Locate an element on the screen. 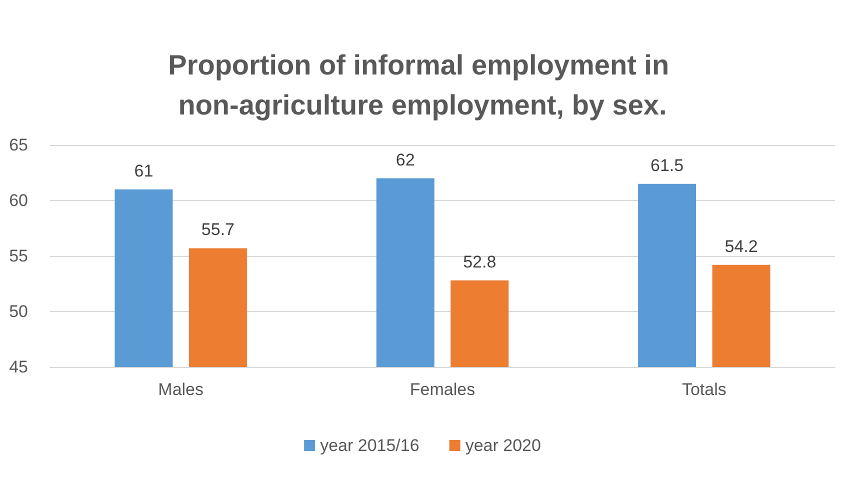  chart-title: Proportion of informal employment in non-agriculture employment, by sex. is located at coordinates (422, 85).